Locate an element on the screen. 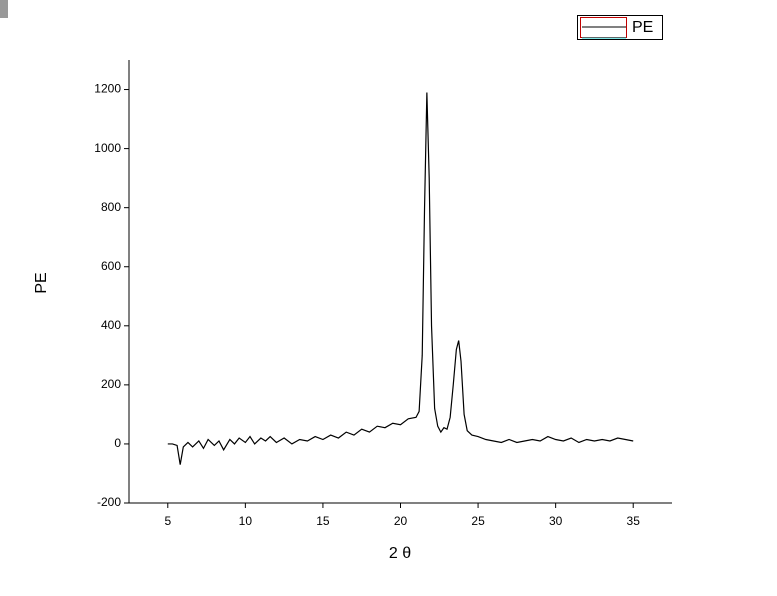 The width and height of the screenshot is (777, 596). x-tick-label: 15 is located at coordinates (323, 521).